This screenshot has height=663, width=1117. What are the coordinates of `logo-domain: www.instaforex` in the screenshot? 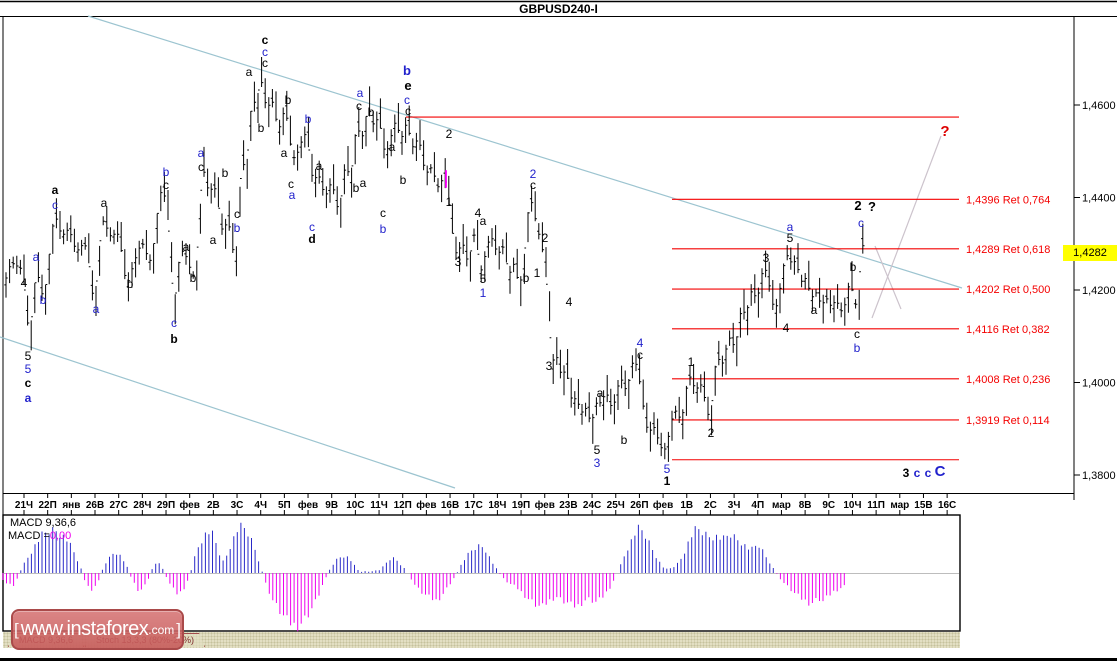 It's located at (84, 629).